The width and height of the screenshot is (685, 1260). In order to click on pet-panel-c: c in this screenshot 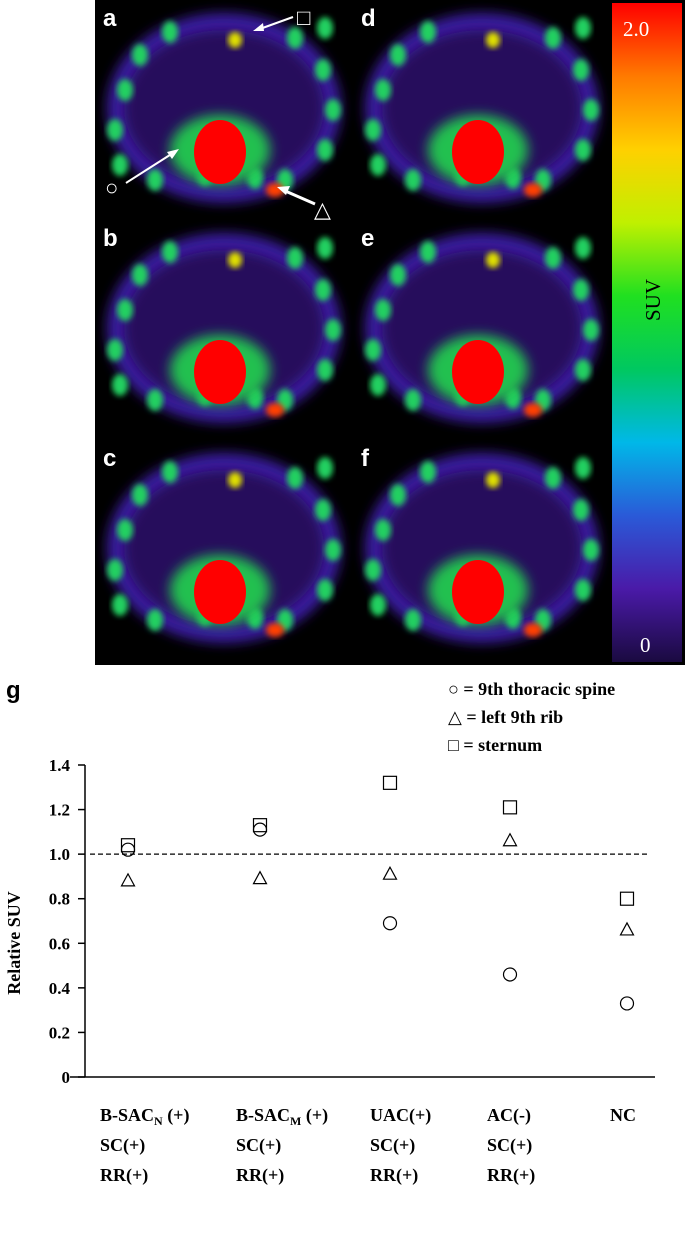, I will do `click(222, 544)`.